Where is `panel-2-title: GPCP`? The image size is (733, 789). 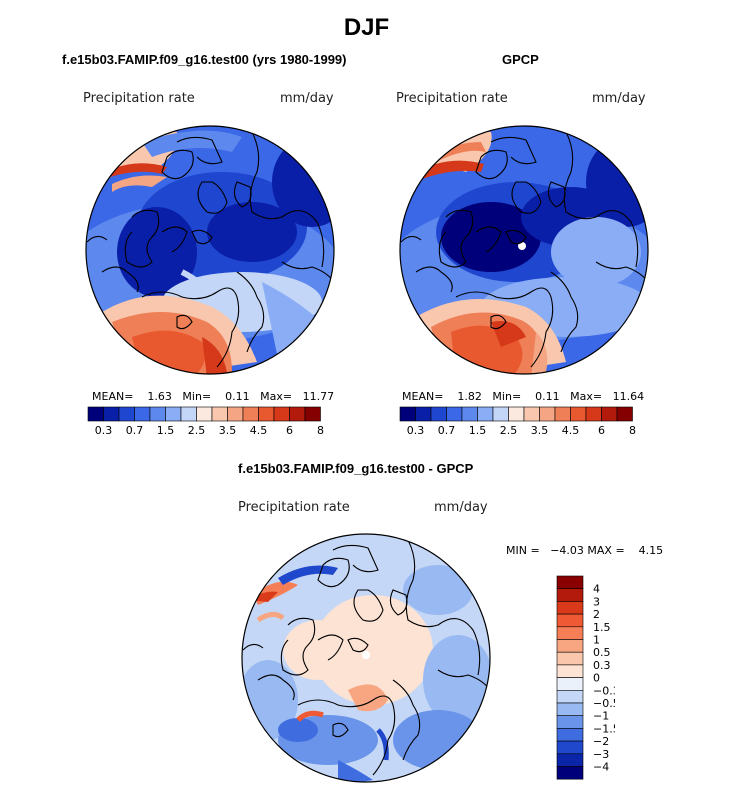
panel-2-title: GPCP is located at coordinates (520, 59).